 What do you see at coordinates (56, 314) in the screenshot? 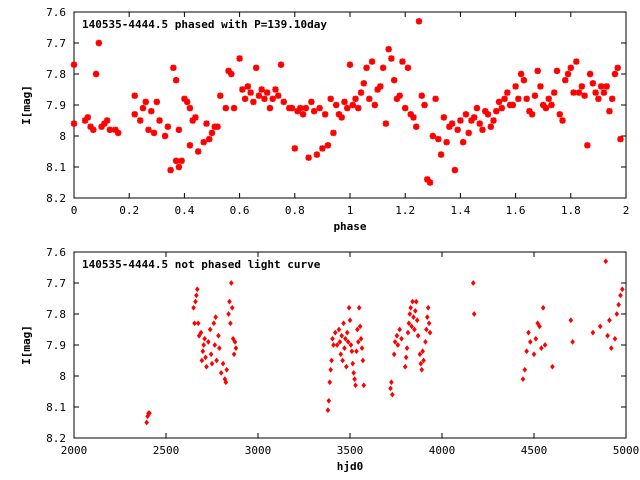
I see `y-tick-label: 7.8` at bounding box center [56, 314].